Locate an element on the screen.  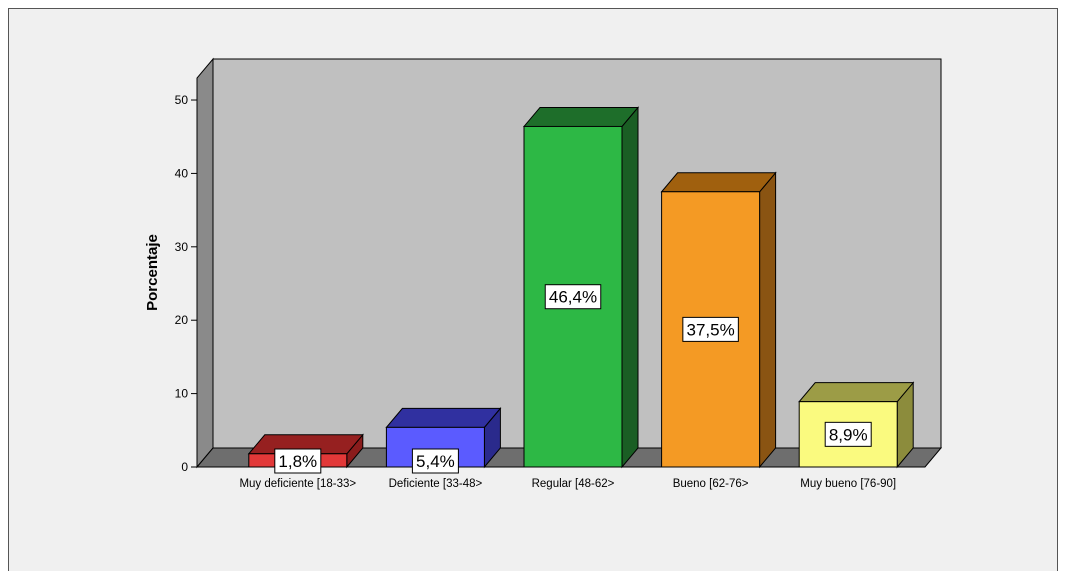
y-tick-label: 40 is located at coordinates (182, 173).